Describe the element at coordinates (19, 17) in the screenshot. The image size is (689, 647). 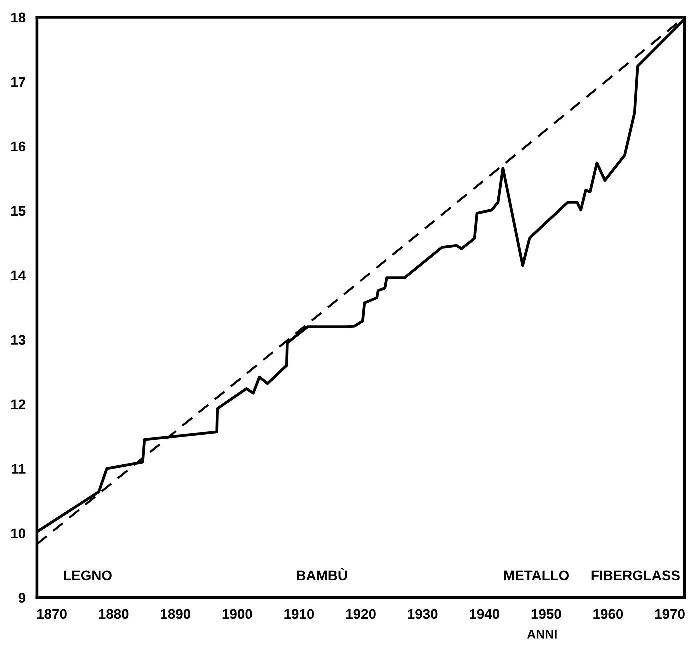
I see `y-tick-label: 18` at that location.